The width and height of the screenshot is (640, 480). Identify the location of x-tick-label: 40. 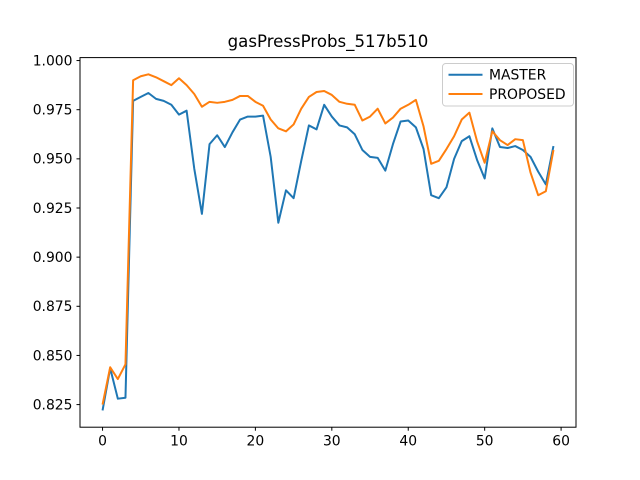
(408, 442).